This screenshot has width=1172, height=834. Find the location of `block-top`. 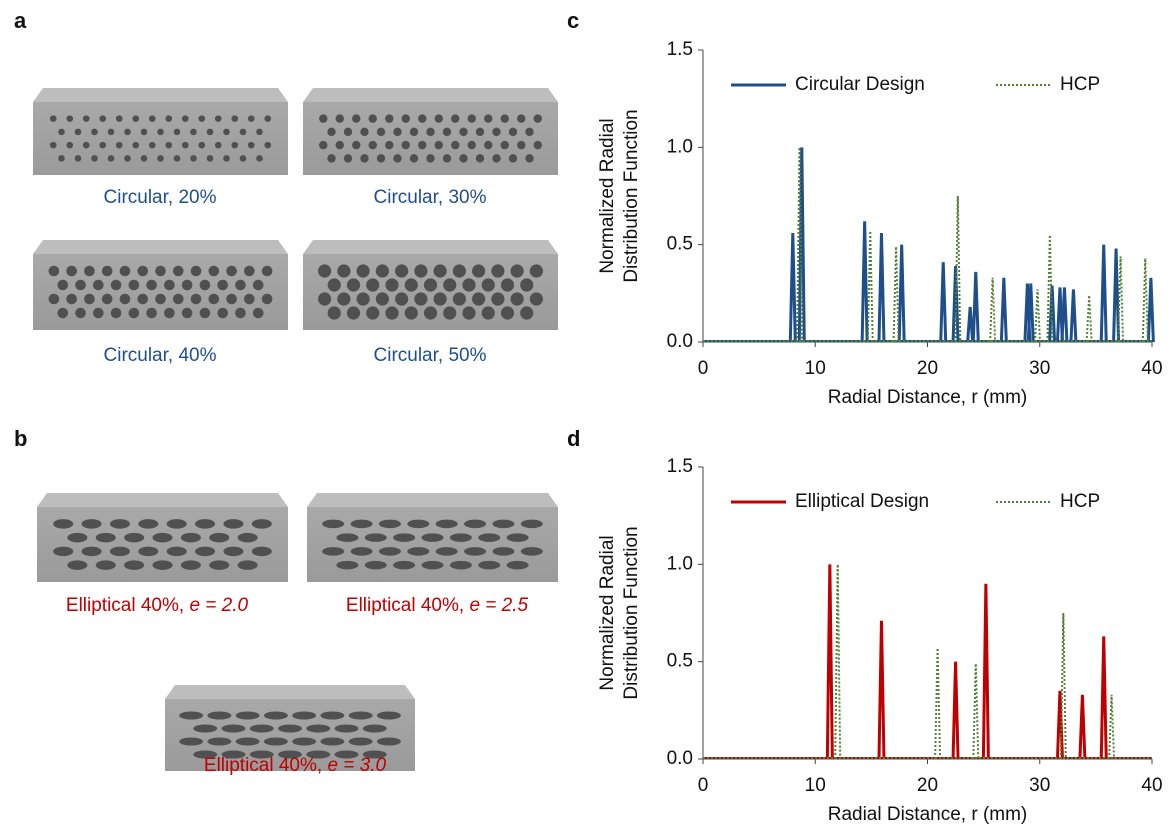

block-top is located at coordinates (160, 95).